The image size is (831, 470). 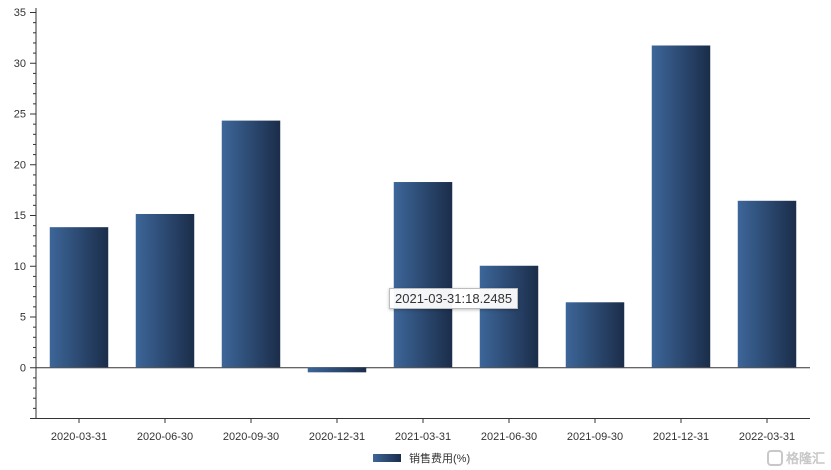 I want to click on y-tick-label: 5, so click(x=23, y=318).